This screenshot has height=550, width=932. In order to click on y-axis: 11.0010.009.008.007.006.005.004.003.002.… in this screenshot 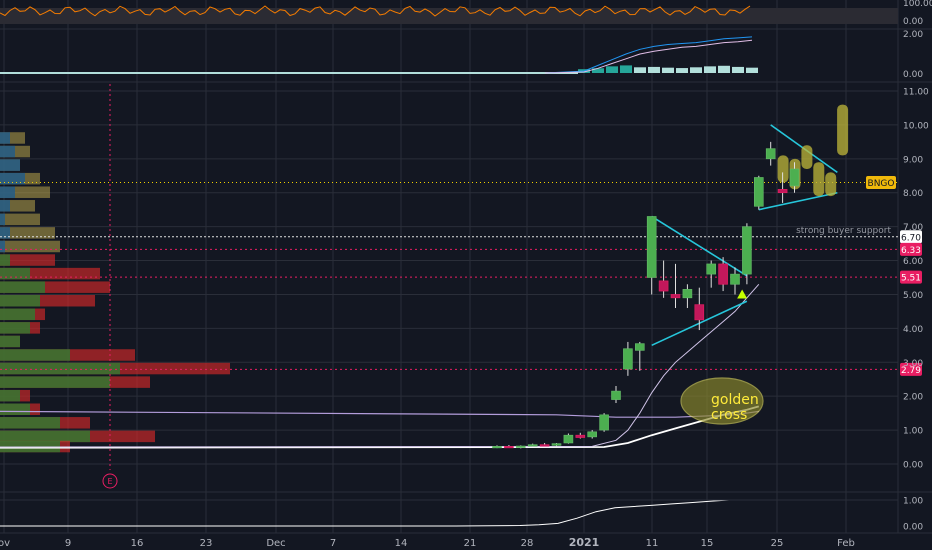, I will do `click(916, 279)`.